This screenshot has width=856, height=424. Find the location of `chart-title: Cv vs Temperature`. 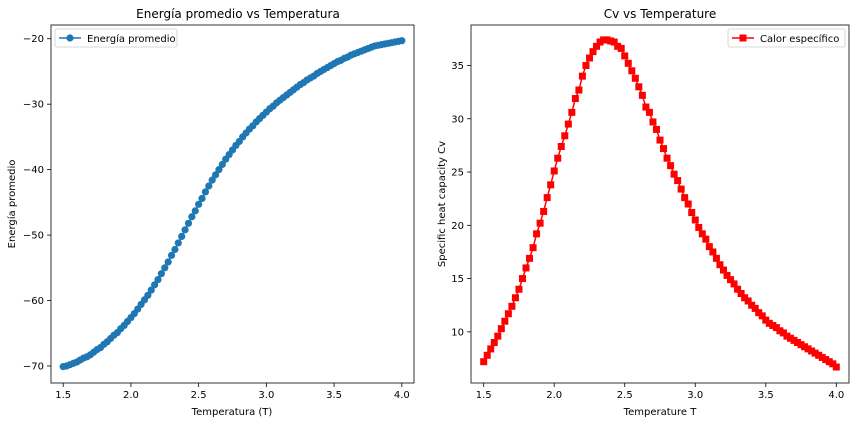

chart-title: Cv vs Temperature is located at coordinates (660, 14).